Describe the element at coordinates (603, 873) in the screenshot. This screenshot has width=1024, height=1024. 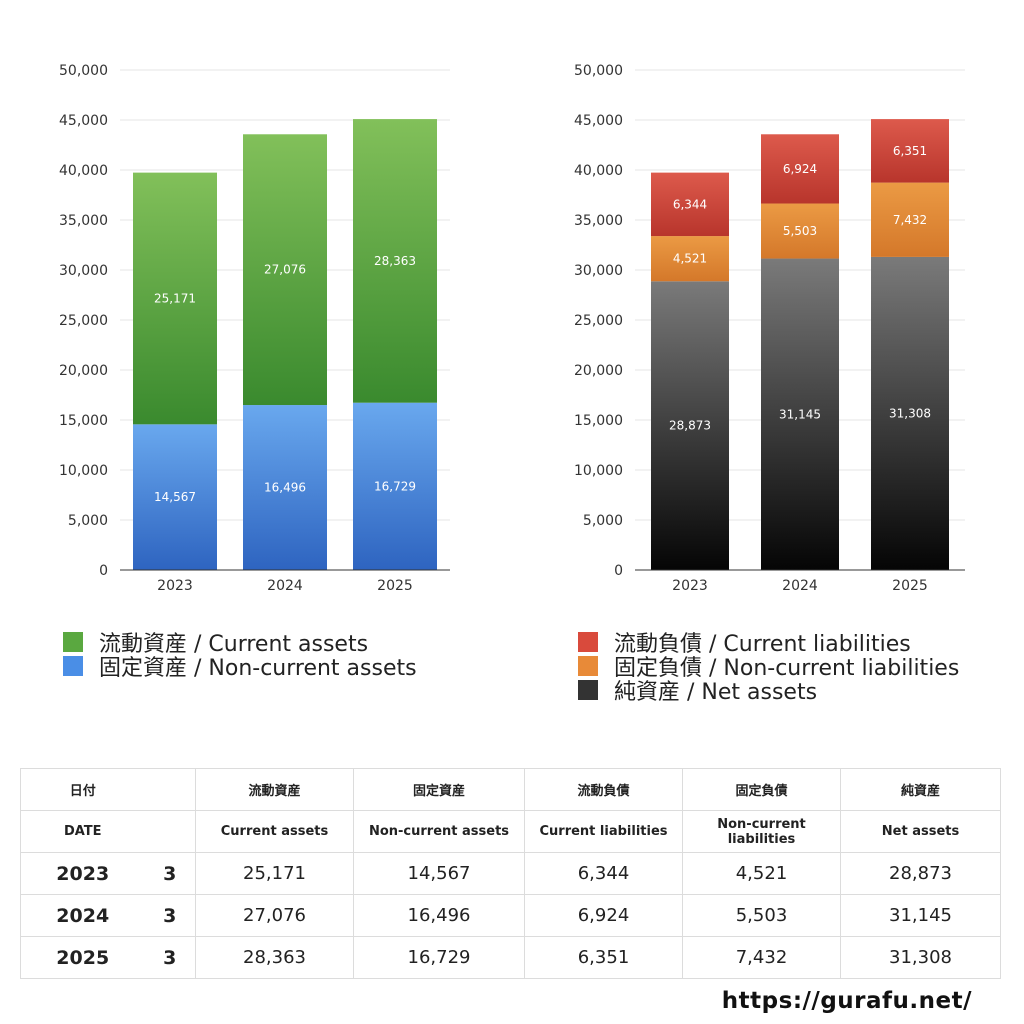
I see `cell-current-liabilities: 6,344` at that location.